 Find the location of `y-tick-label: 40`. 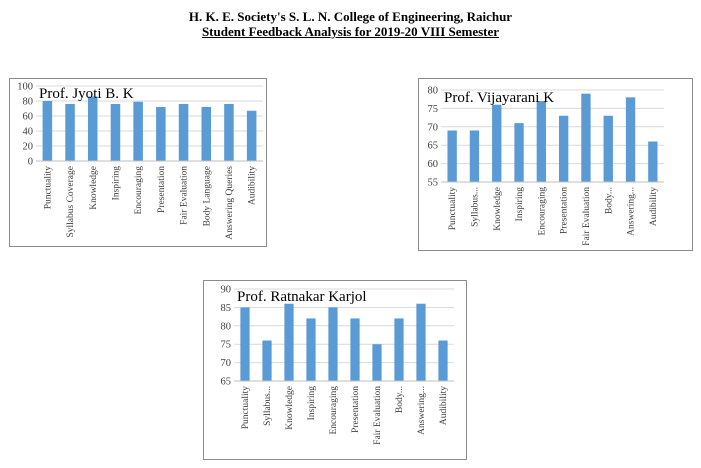

y-tick-label: 40 is located at coordinates (28, 132).